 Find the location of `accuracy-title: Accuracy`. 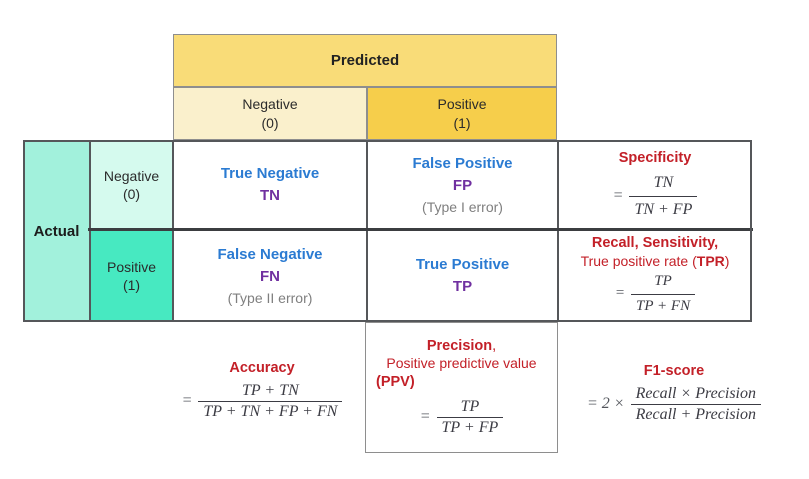

accuracy-title: Accuracy is located at coordinates (262, 368).